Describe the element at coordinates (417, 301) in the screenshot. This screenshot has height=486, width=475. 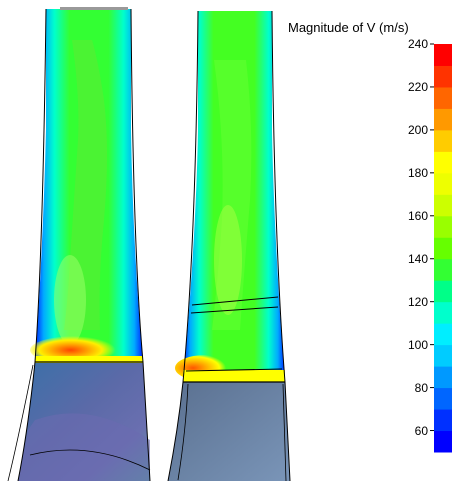
I see `legend-tick-label: 120` at that location.